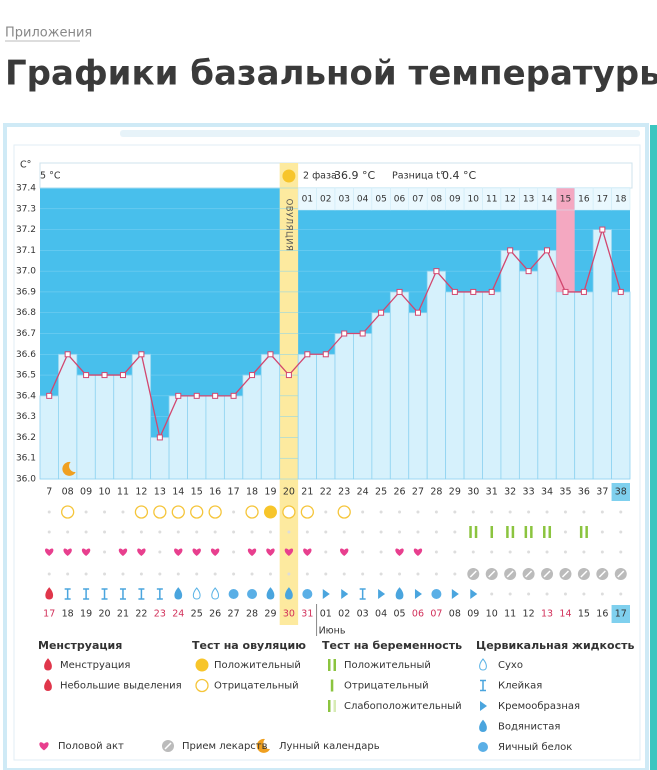 The height and width of the screenshot is (770, 657). What do you see at coordinates (68, 614) in the screenshot?
I see `date-label: 18` at bounding box center [68, 614].